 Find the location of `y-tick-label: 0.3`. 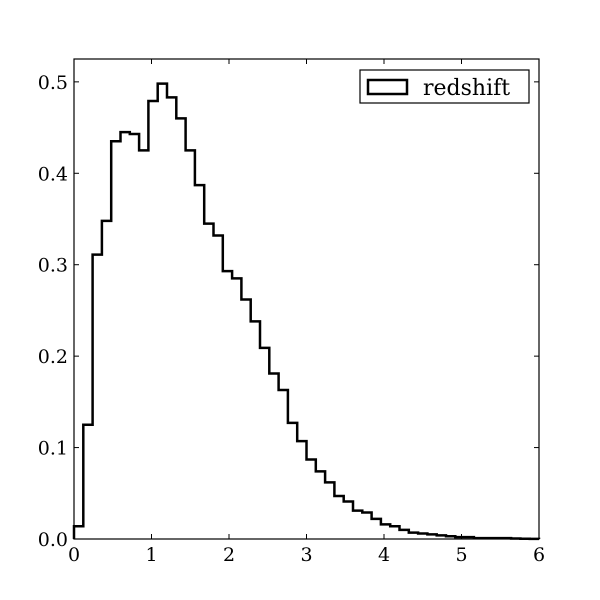

y-tick-label: 0.3 is located at coordinates (53, 266).